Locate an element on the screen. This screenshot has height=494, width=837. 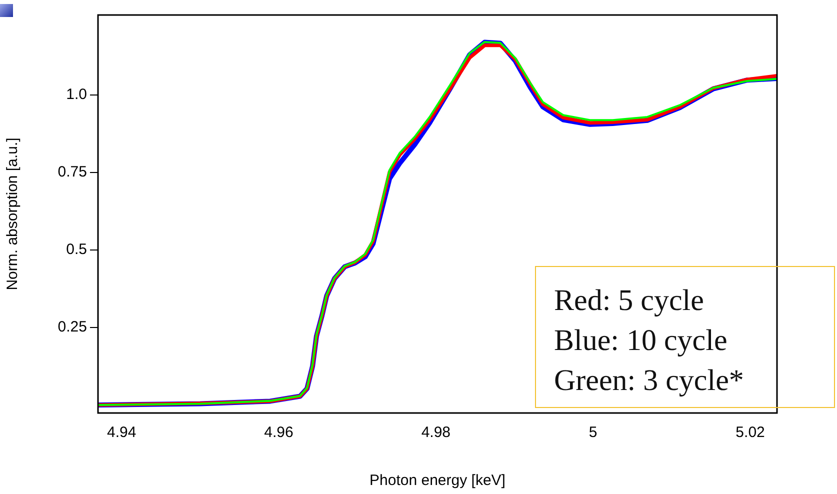
x-tick-label: 5.02 is located at coordinates (750, 433).